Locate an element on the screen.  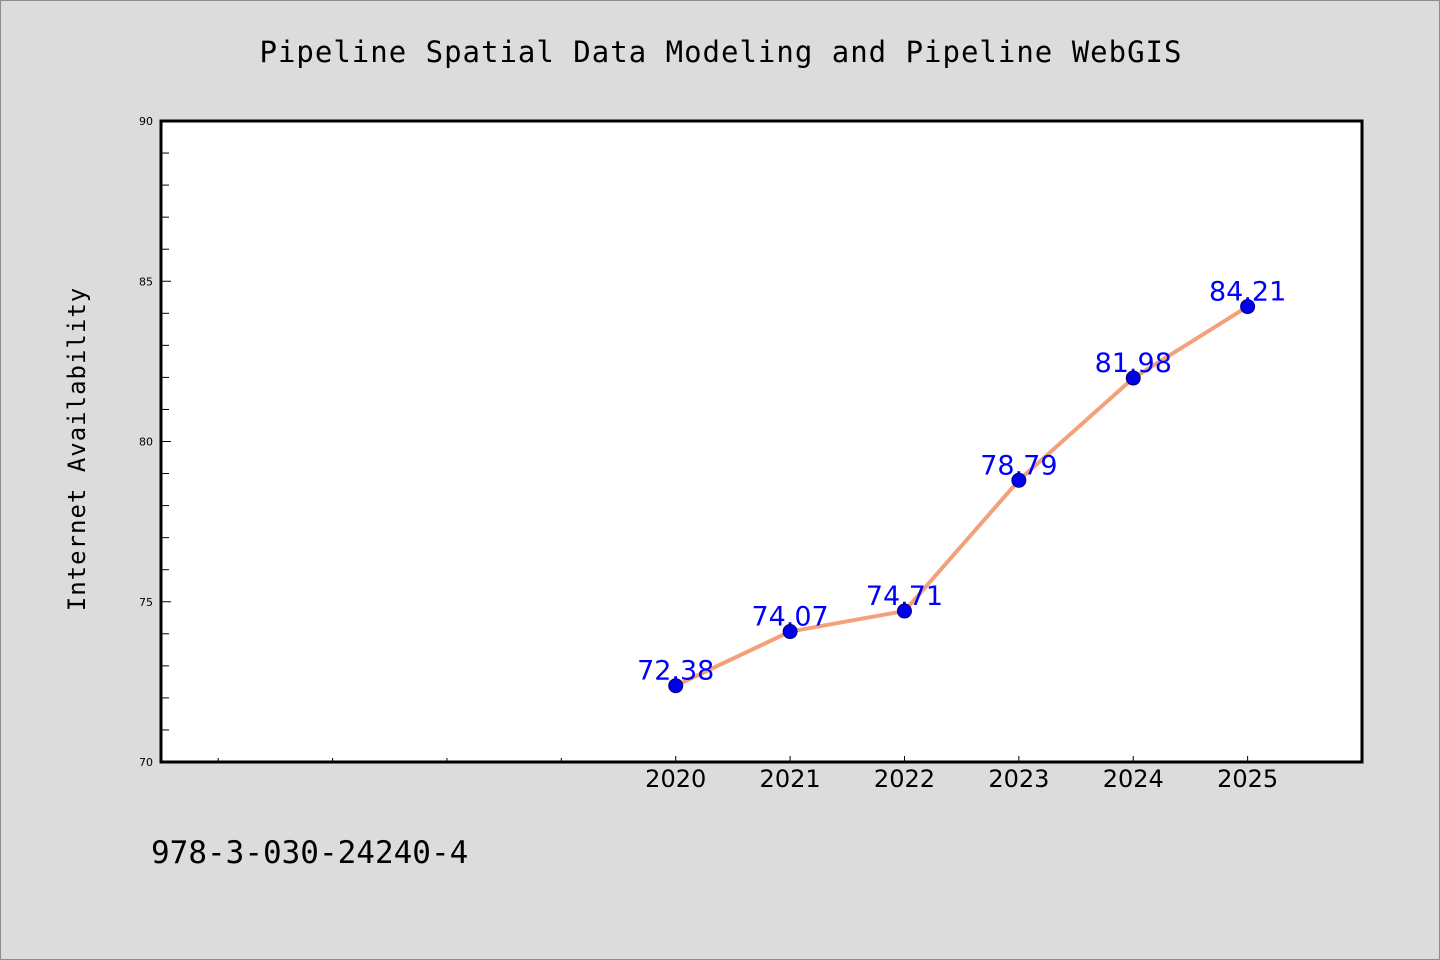
y-tick-label: 75 is located at coordinates (146, 602).